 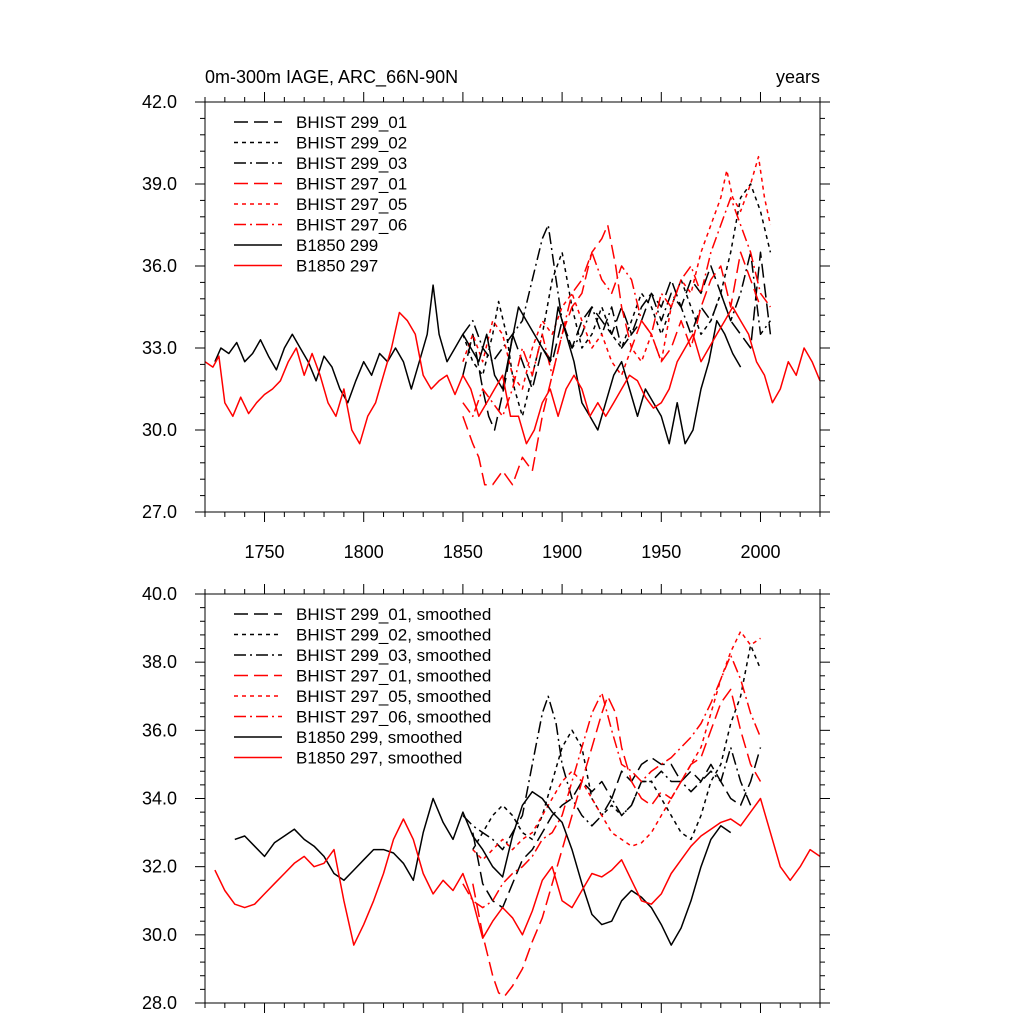 I want to click on x-tick-label: 1950, so click(x=661, y=552).